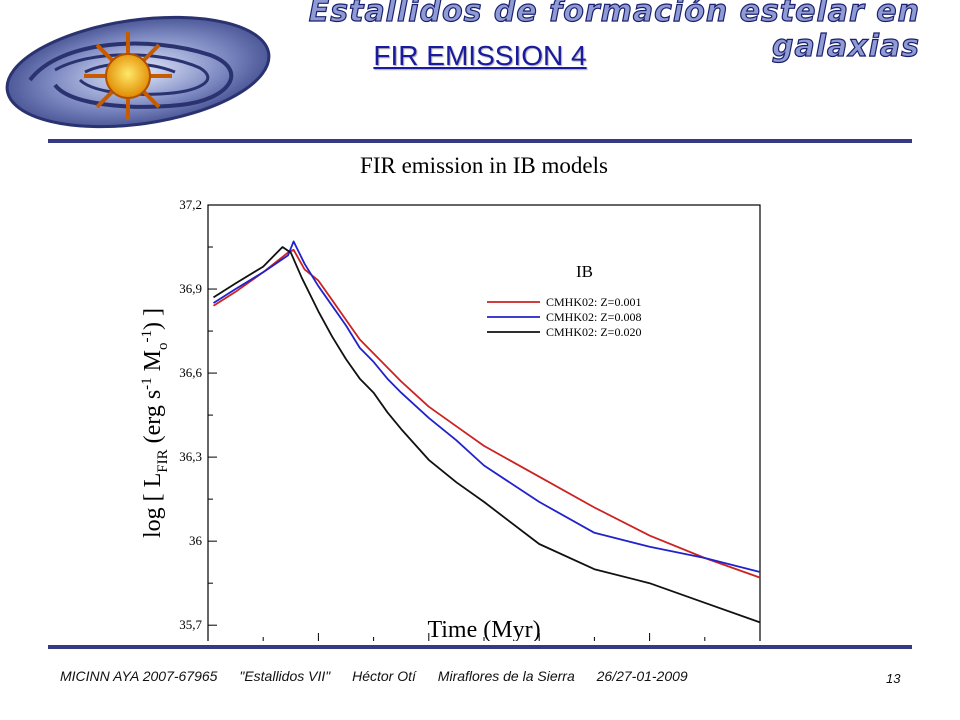  I want to click on footer-date: 26/27-01-2009, so click(642, 676).